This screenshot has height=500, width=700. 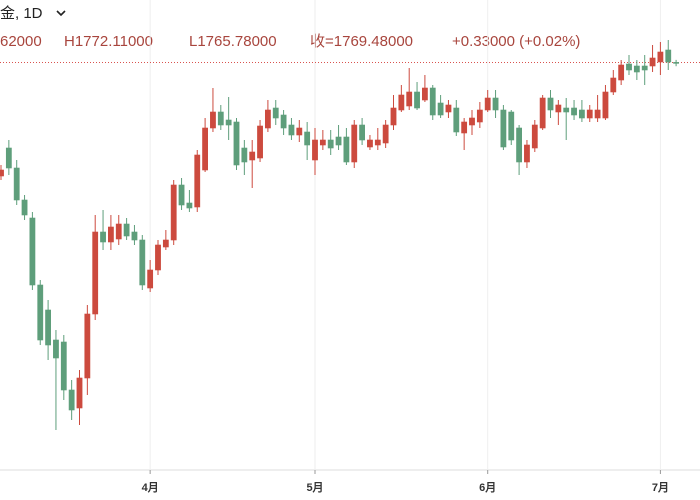 I want to click on interval-chevron, so click(x=61, y=13).